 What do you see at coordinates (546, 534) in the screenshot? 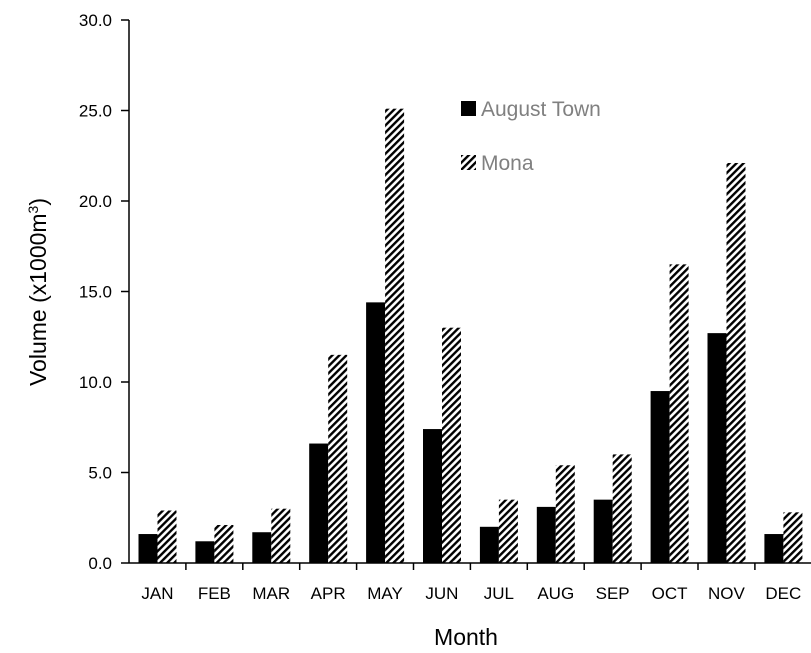
I see `bar-august-town-aug` at bounding box center [546, 534].